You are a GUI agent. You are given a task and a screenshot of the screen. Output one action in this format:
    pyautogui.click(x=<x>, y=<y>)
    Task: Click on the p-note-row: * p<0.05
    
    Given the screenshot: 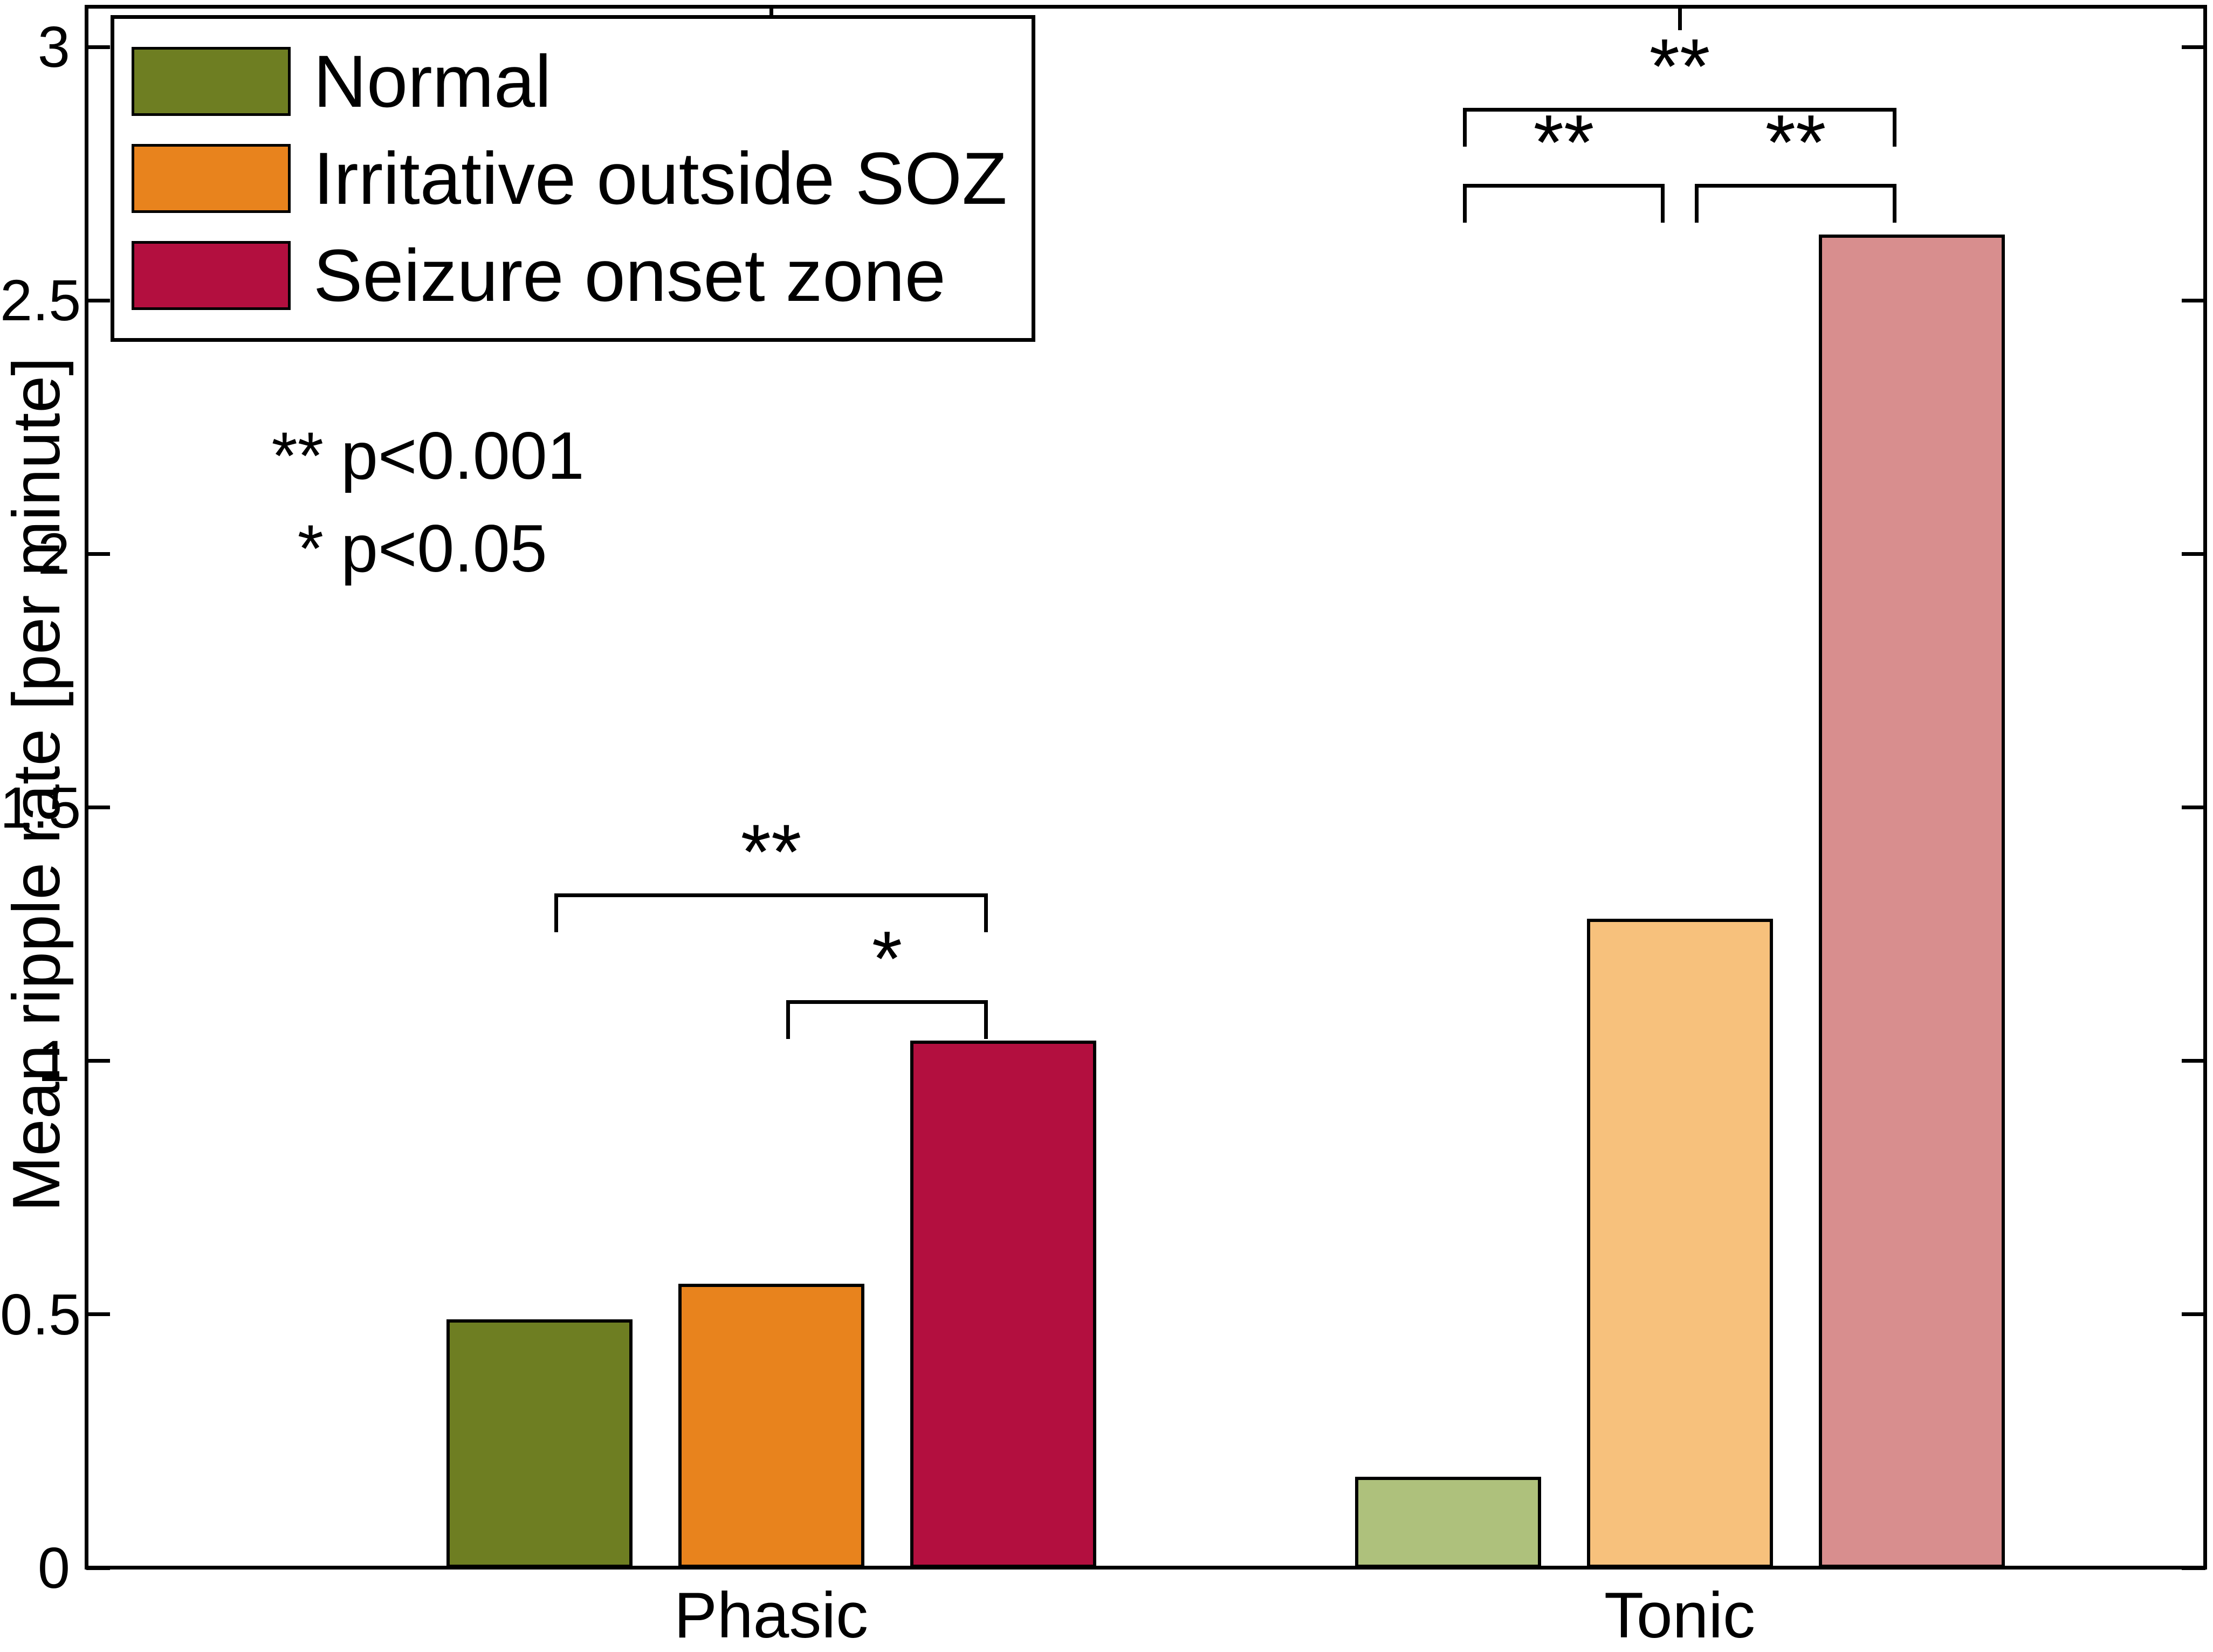 What is the action you would take?
    pyautogui.click(x=406, y=549)
    